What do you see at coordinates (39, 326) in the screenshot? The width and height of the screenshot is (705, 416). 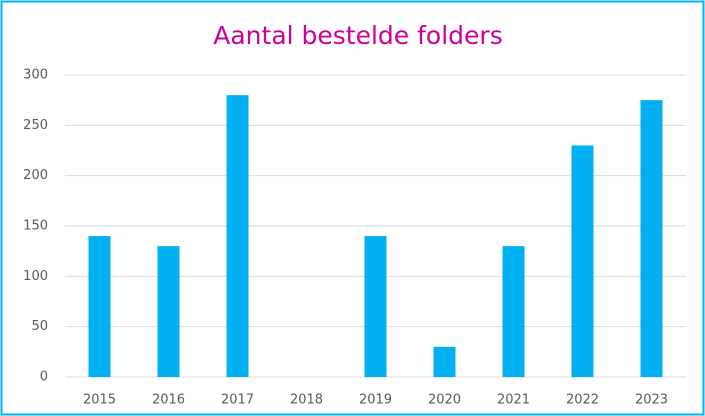 I see `y-tick-label: 50` at bounding box center [39, 326].